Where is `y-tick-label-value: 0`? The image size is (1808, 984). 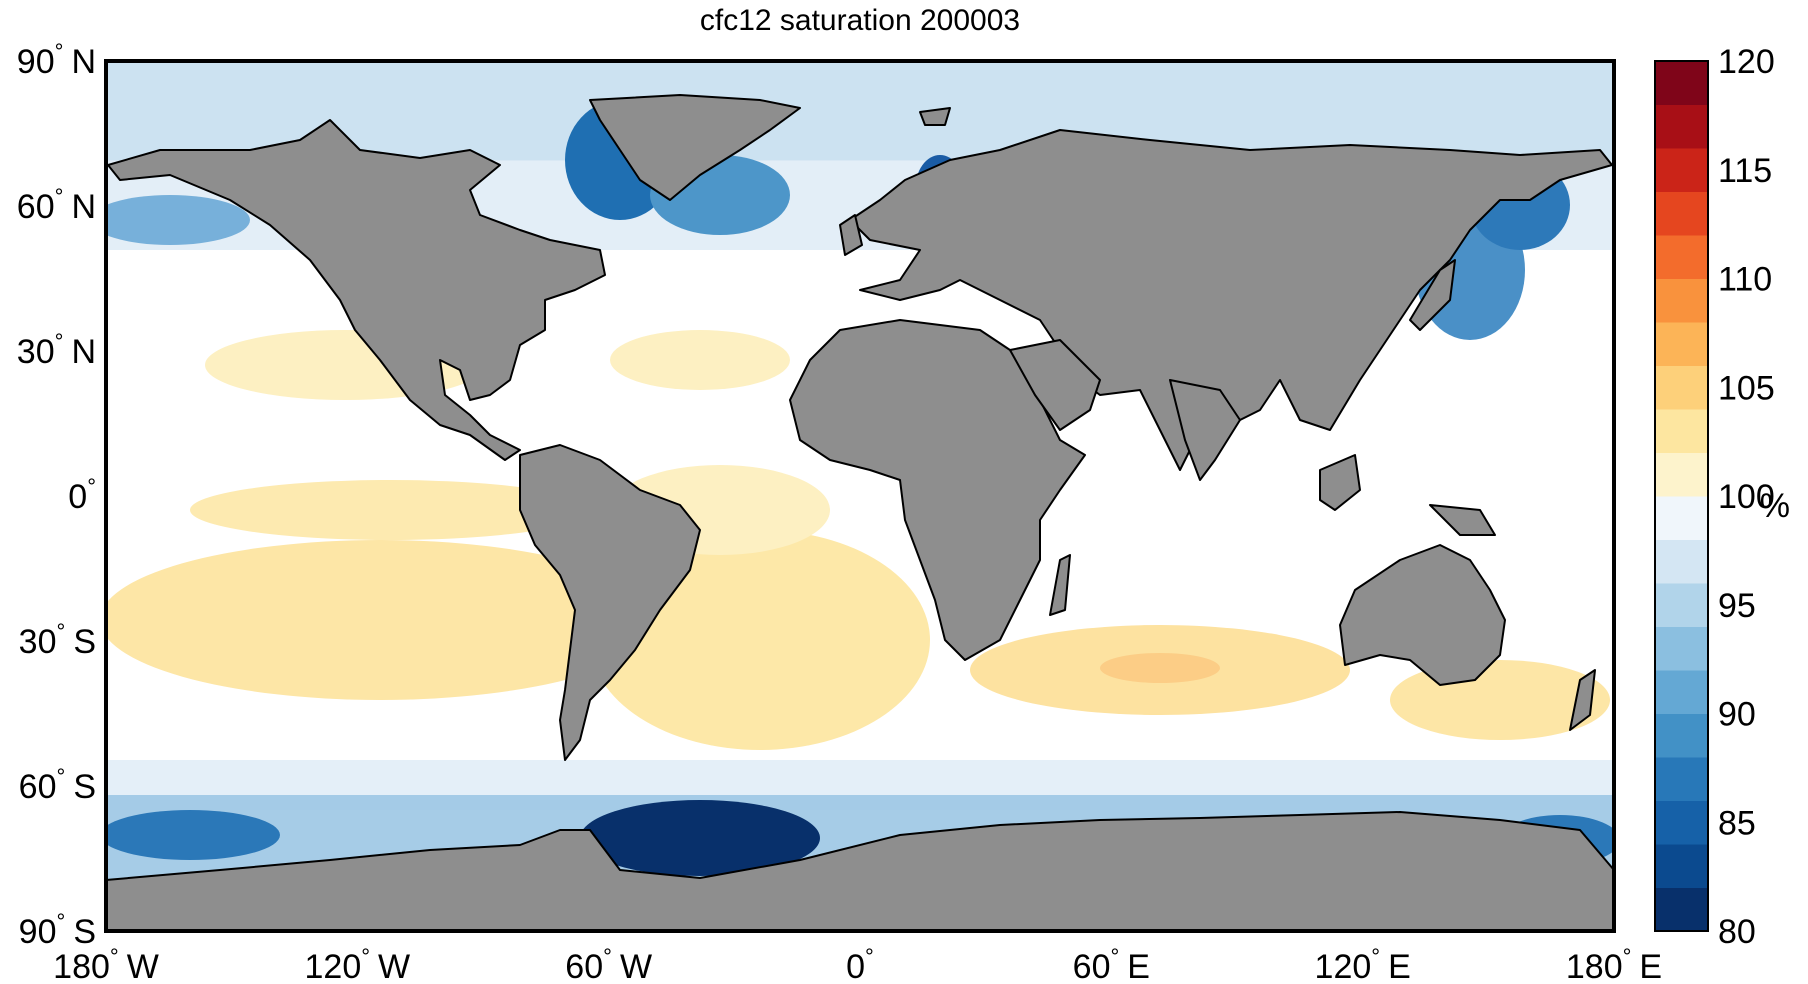 y-tick-label-value: 0 is located at coordinates (77, 497).